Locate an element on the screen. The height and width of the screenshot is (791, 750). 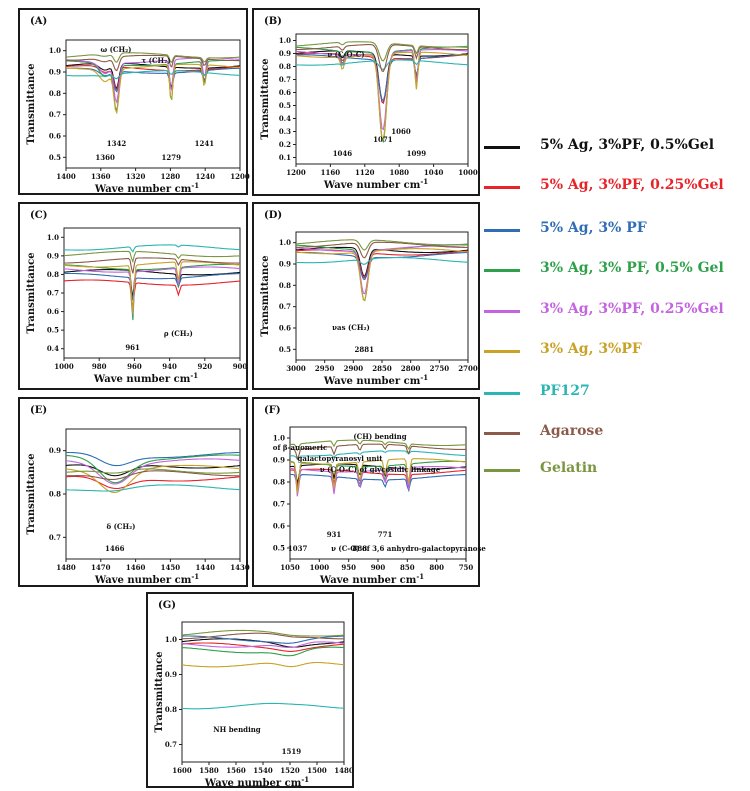
x-tick-label: 2700 is located at coordinates (468, 368).